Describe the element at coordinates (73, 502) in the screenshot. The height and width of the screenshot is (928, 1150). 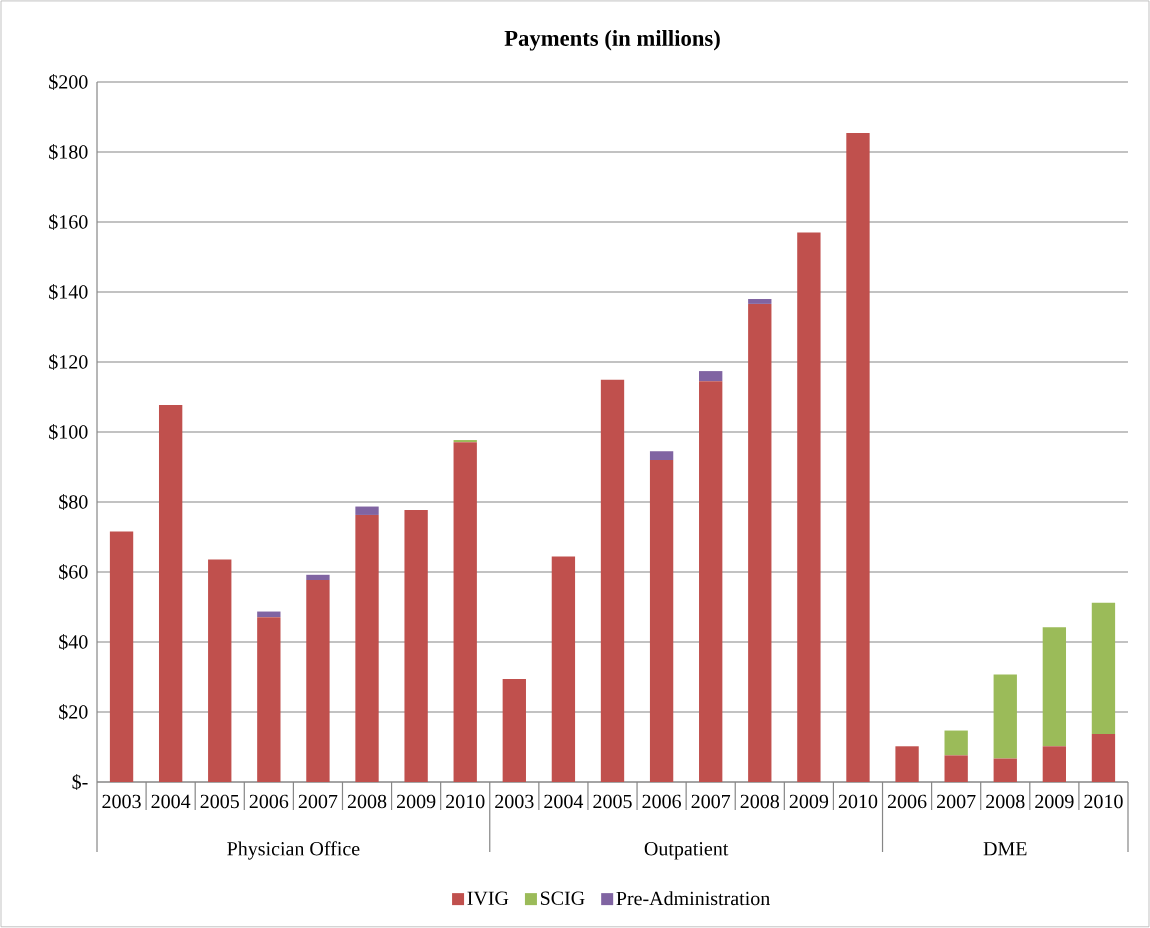
I see `y-tick-label: $80` at that location.